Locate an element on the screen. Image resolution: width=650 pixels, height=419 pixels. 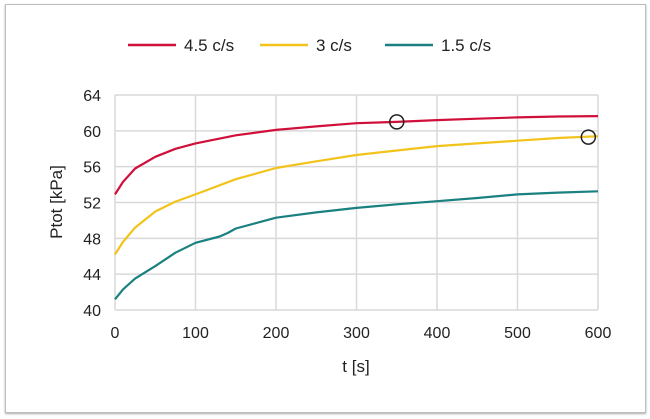
y-tick-label: 44 is located at coordinates (92, 275).